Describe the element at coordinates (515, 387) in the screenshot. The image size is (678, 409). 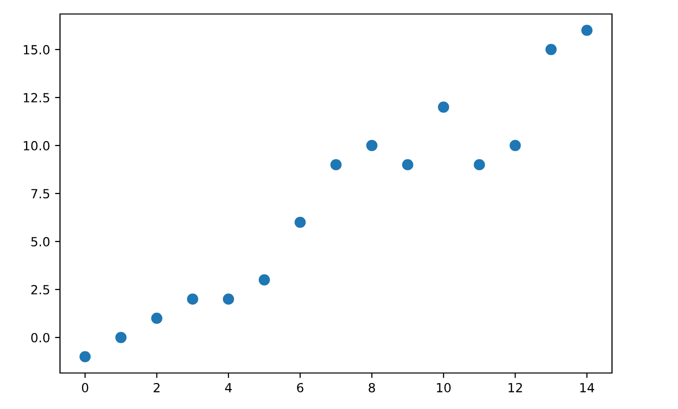
I see `x-tick-label: 12` at that location.